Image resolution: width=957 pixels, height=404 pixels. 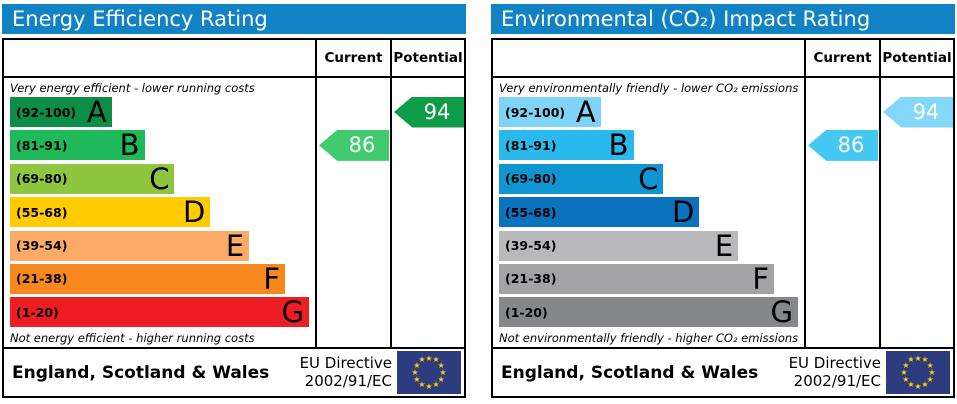 I want to click on potential-column-header: Potential, so click(x=916, y=58).